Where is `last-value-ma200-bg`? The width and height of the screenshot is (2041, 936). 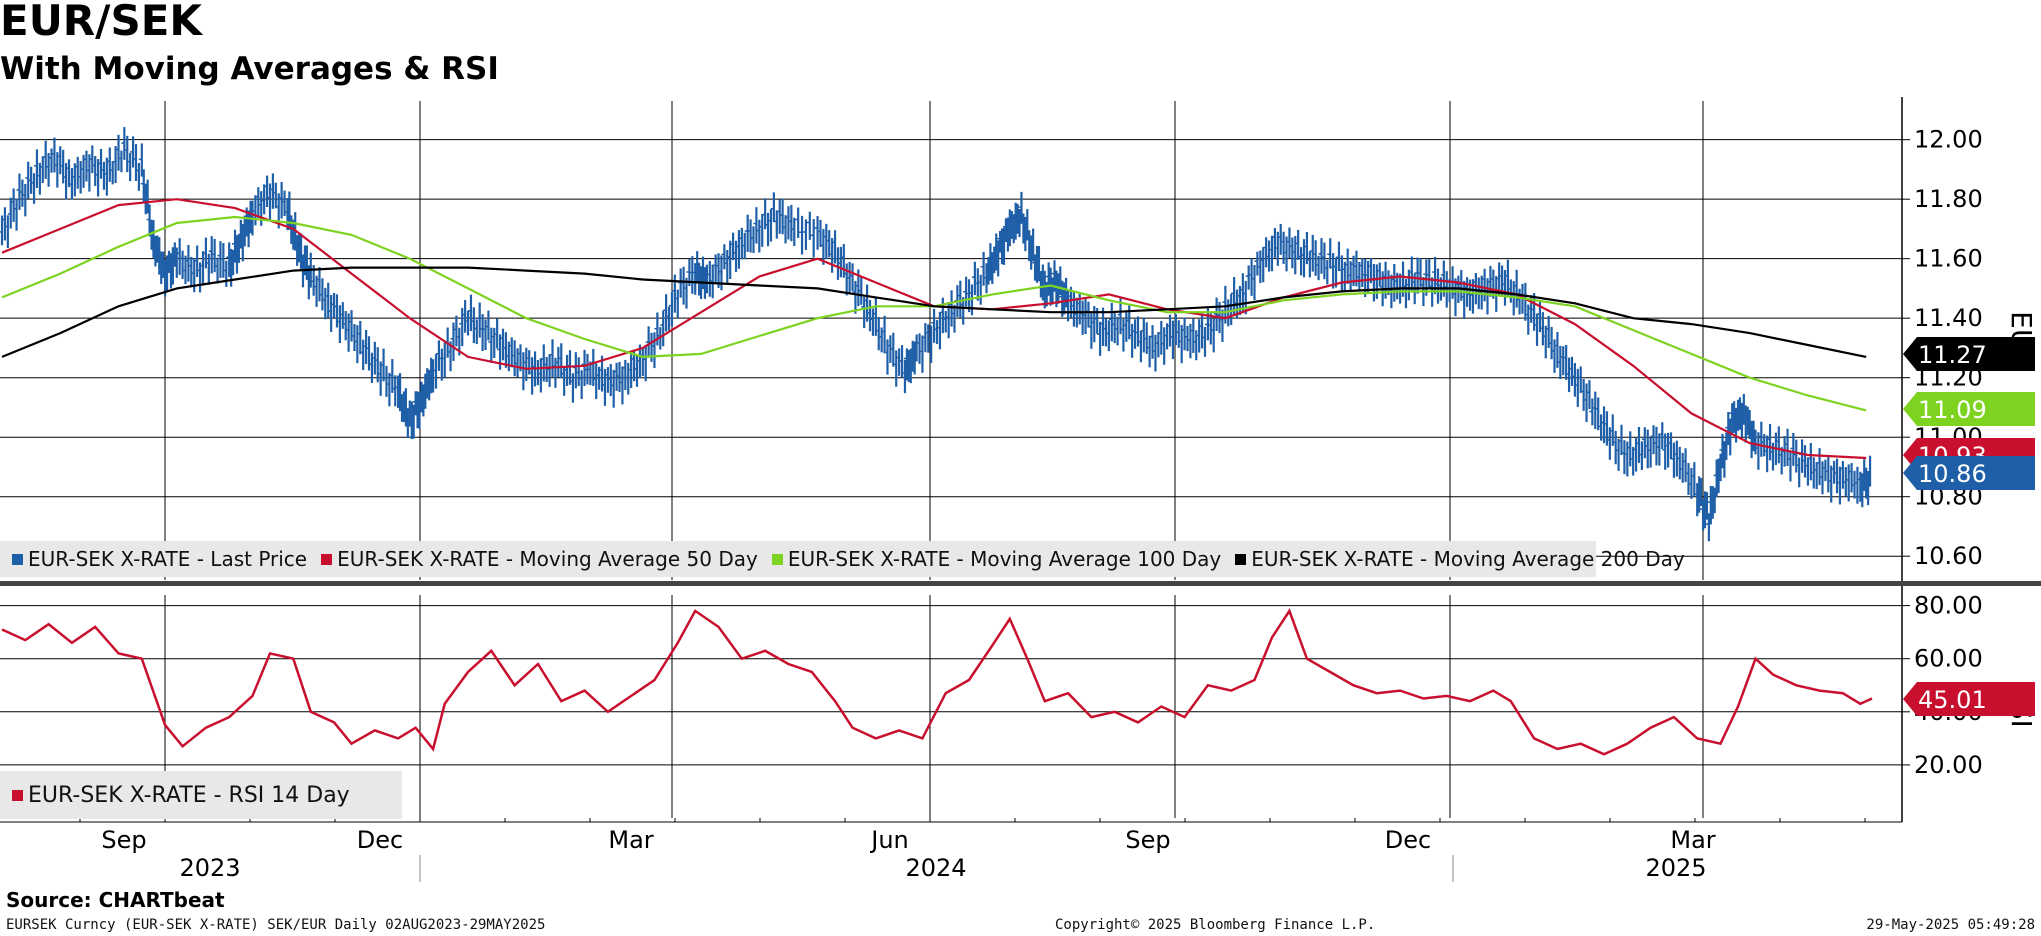
last-value-ma200-bg is located at coordinates (1969, 354).